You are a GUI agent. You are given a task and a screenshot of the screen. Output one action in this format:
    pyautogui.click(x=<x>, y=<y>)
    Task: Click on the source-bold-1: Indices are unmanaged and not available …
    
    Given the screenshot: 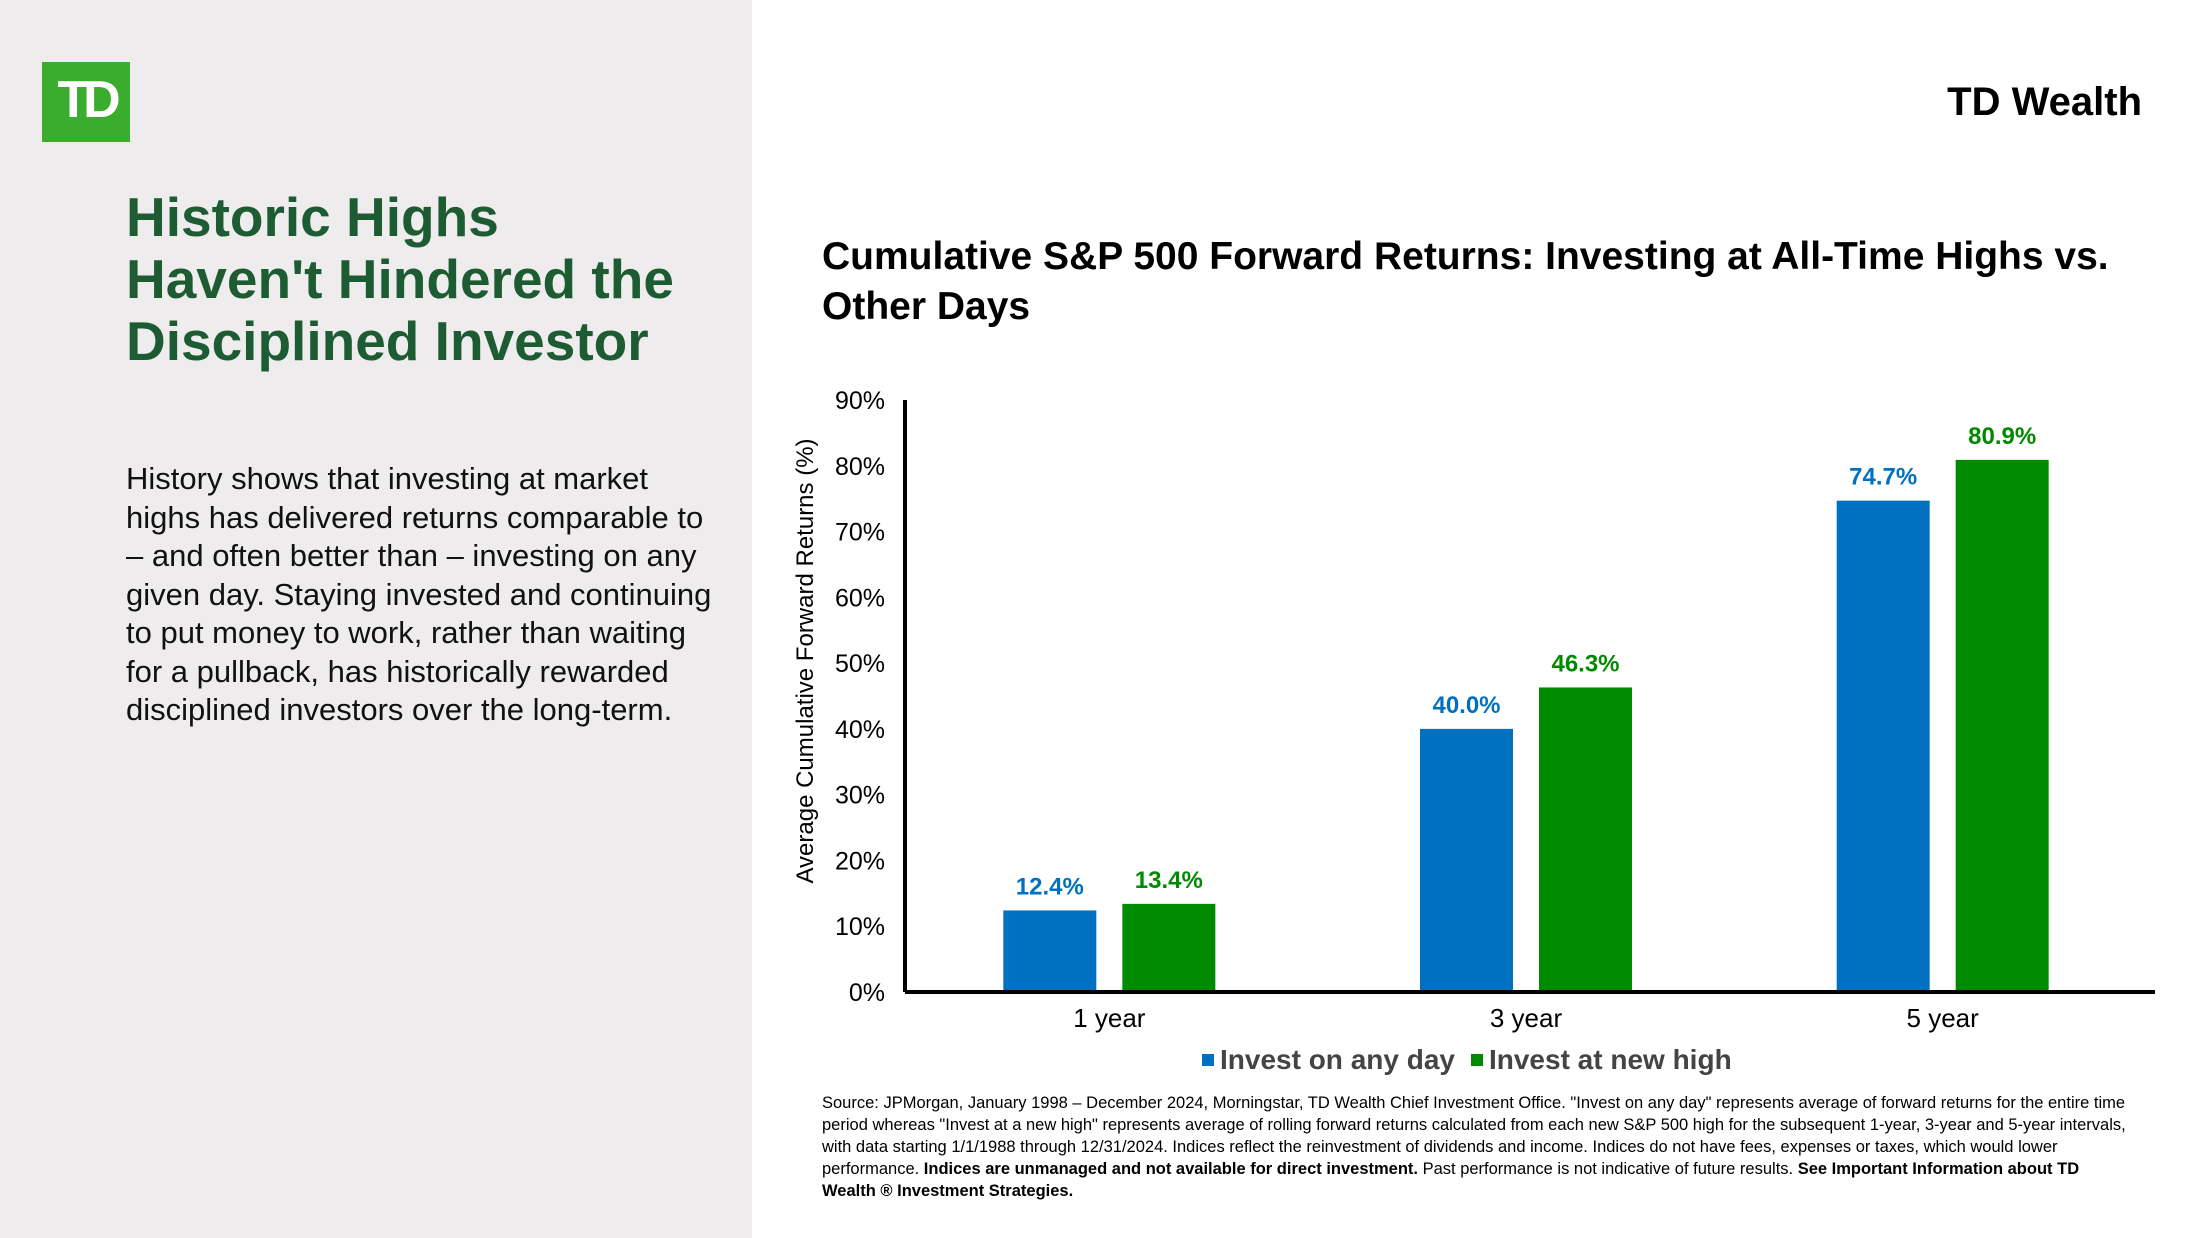 What is the action you would take?
    pyautogui.click(x=1171, y=1169)
    